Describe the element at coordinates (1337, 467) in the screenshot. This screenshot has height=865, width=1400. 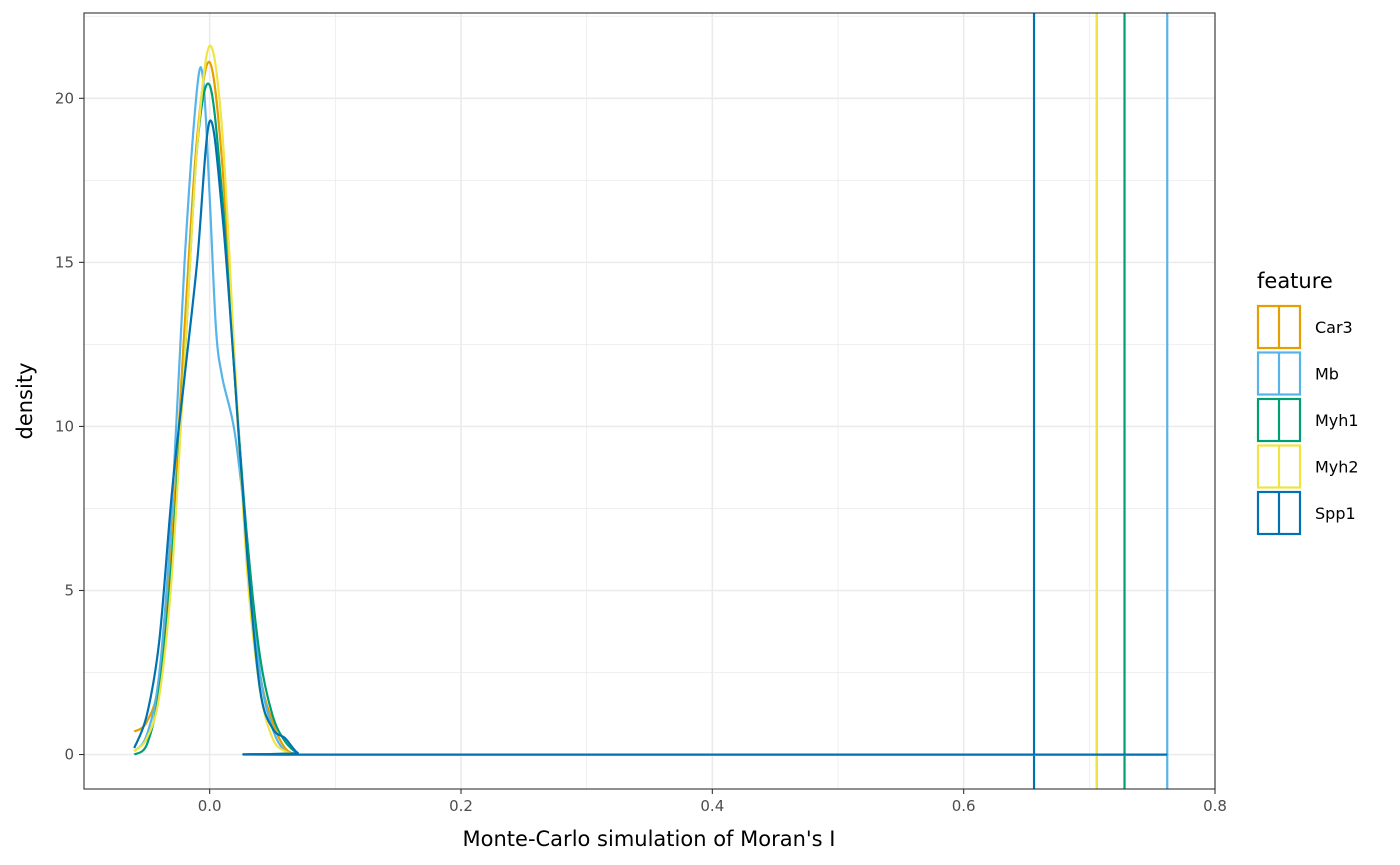
I see `legend-label: Myh2` at that location.